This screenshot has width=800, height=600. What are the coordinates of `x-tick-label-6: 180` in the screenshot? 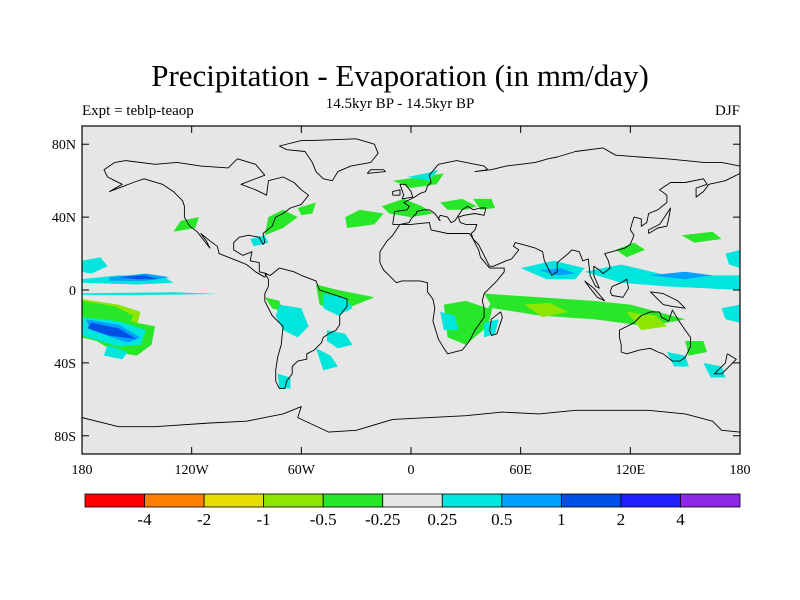 It's located at (740, 470).